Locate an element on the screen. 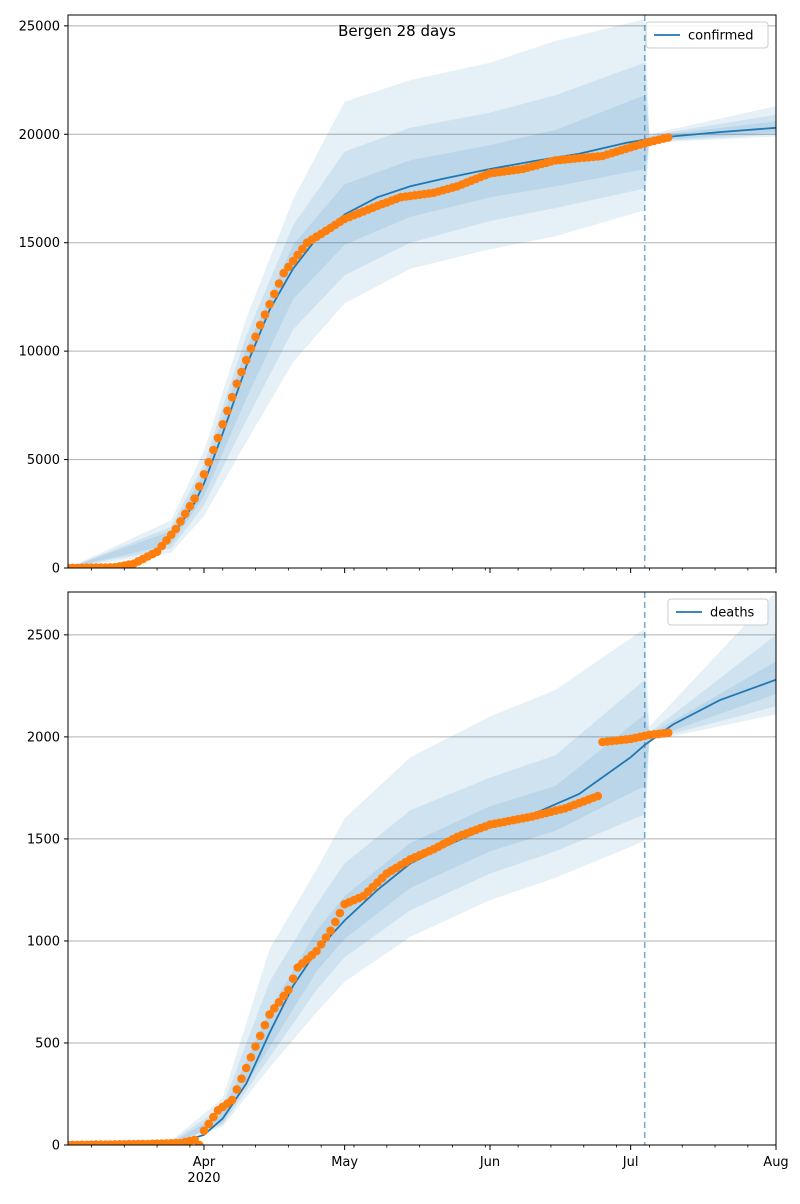 This screenshot has height=1204, width=800. x-tick-label: Aug is located at coordinates (775, 1162).